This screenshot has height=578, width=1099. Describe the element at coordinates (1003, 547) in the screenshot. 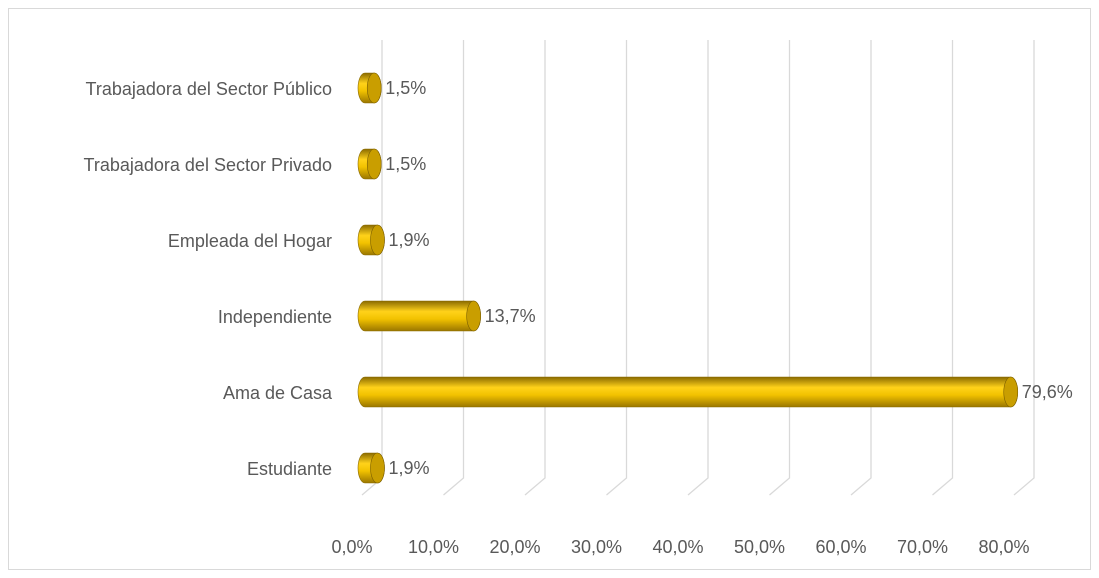

I see `x-tick-label: 80,0%` at that location.